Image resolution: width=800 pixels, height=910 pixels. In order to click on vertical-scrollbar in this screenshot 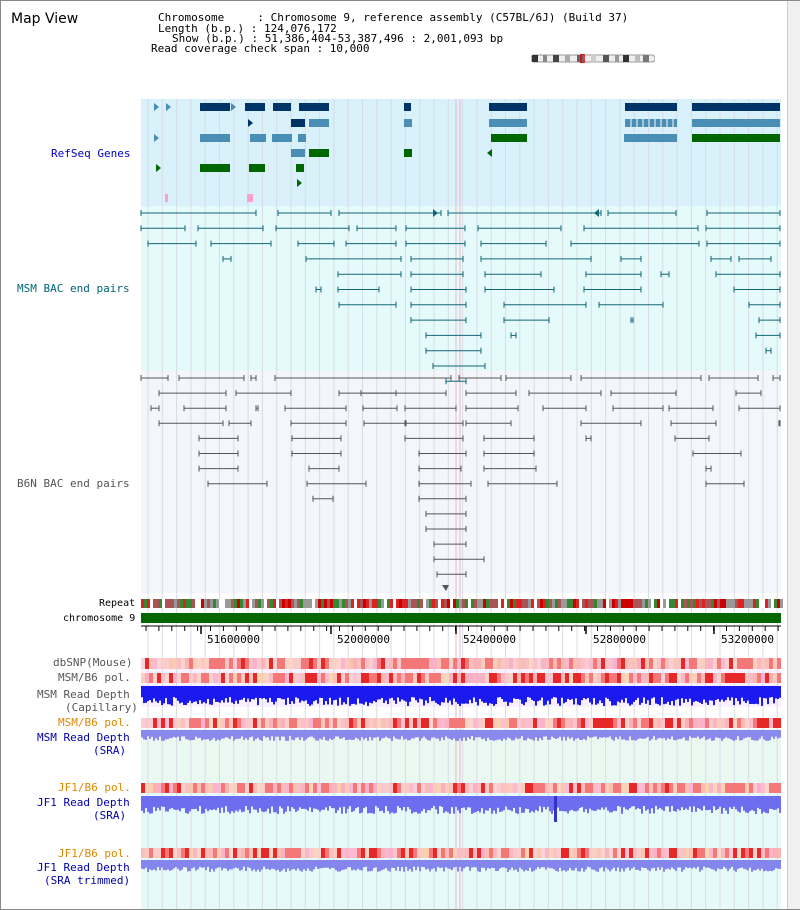, I will do `click(793, 455)`.